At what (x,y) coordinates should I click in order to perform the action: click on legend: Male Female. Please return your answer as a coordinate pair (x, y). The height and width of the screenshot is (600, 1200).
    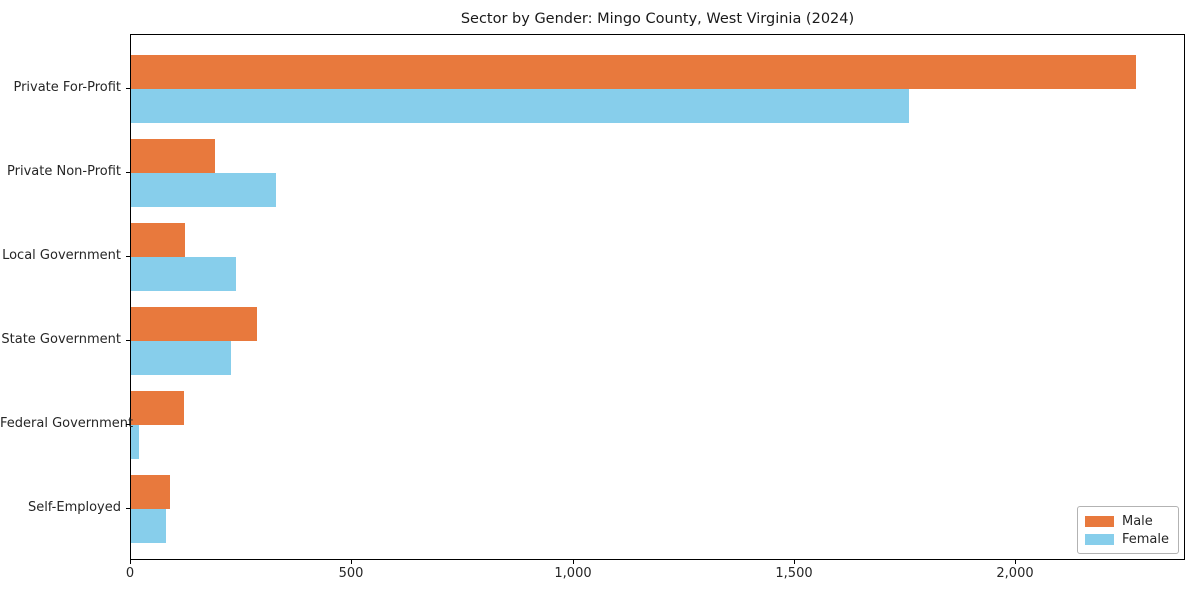
    Looking at the image, I should click on (1127, 530).